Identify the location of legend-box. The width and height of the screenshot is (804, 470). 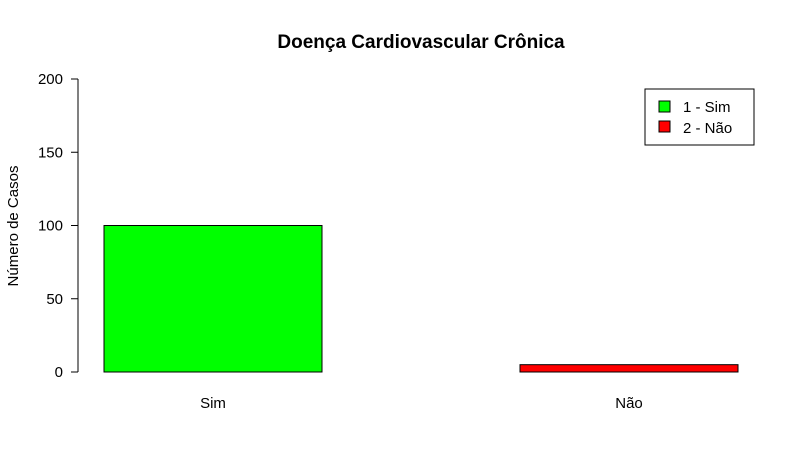
(699, 117).